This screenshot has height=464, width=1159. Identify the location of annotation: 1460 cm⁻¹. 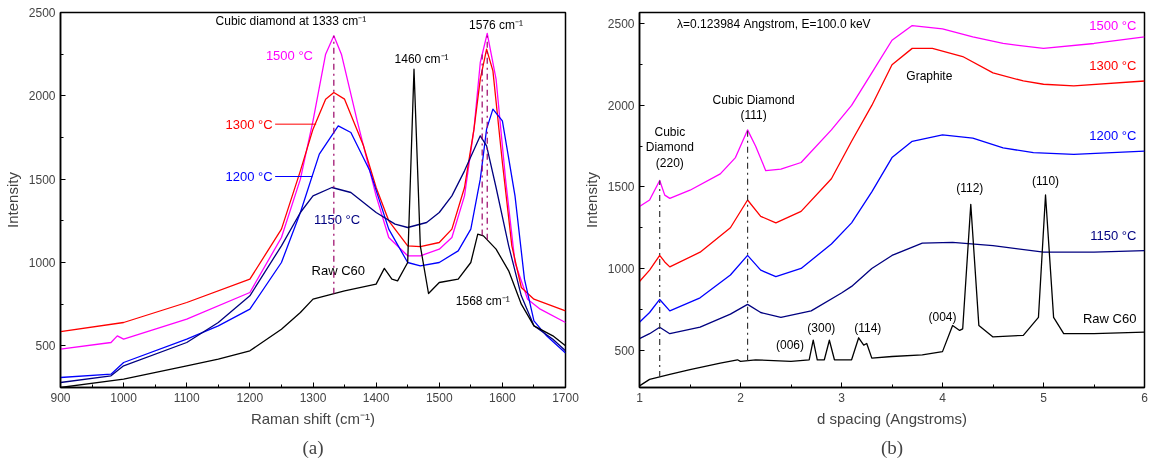
(421, 59).